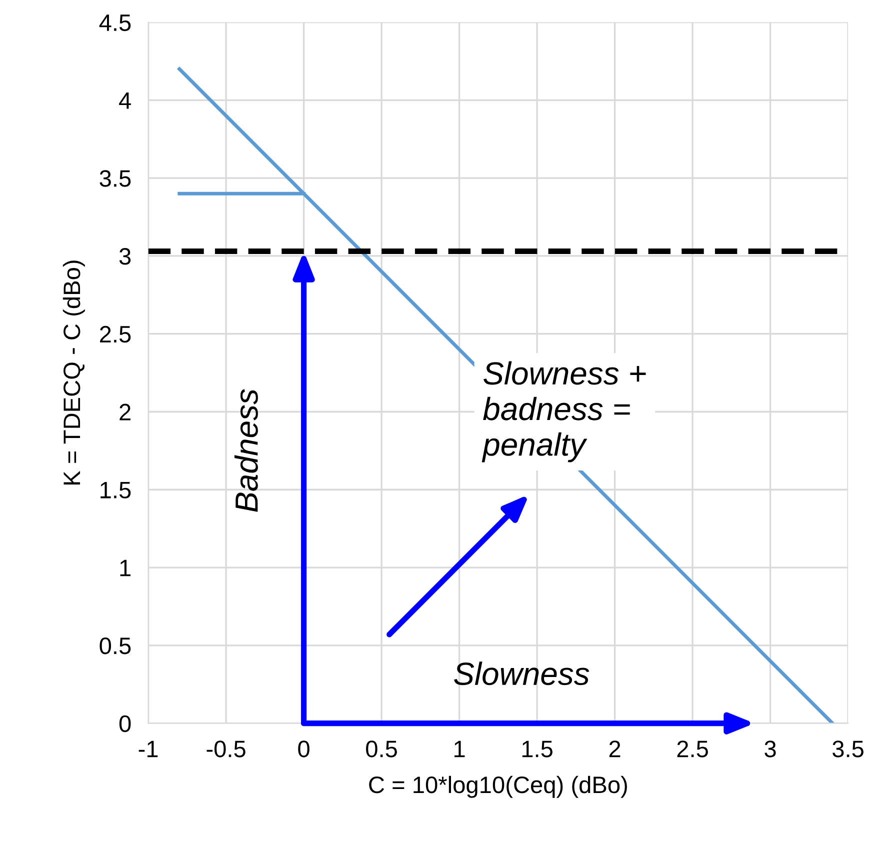  Describe the element at coordinates (115, 334) in the screenshot. I see `y-tick-label: 2.5` at that location.